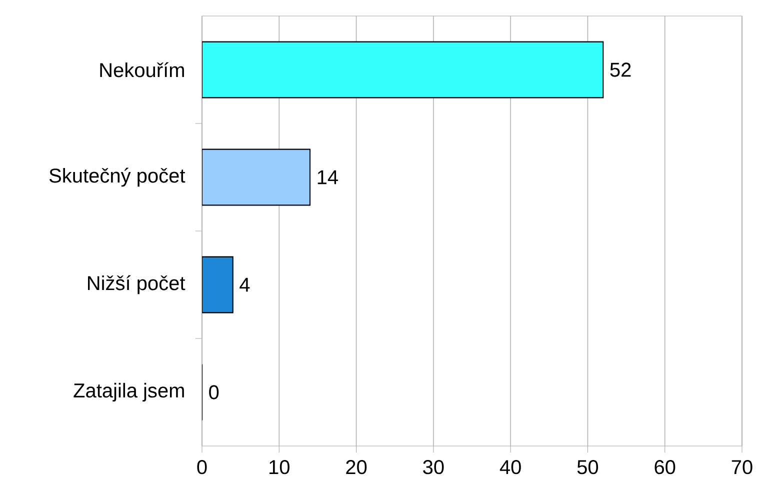 This screenshot has width=764, height=488. What do you see at coordinates (142, 70) in the screenshot?
I see `y-tick-label: Nekouřím` at bounding box center [142, 70].